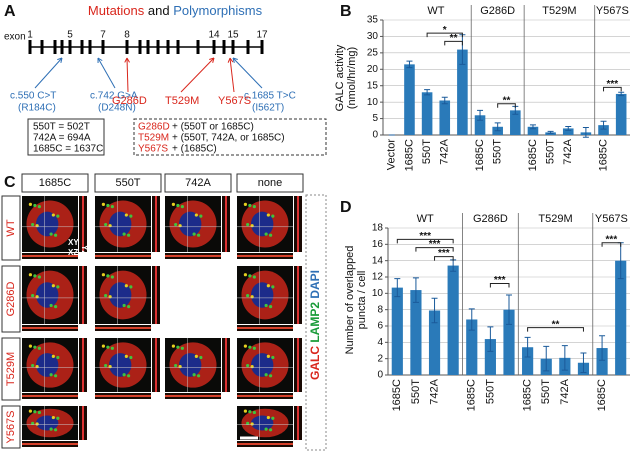 The image size is (640, 455). What do you see at coordinates (373, 102) in the screenshot?
I see `y-tick-label: 10` at bounding box center [373, 102].